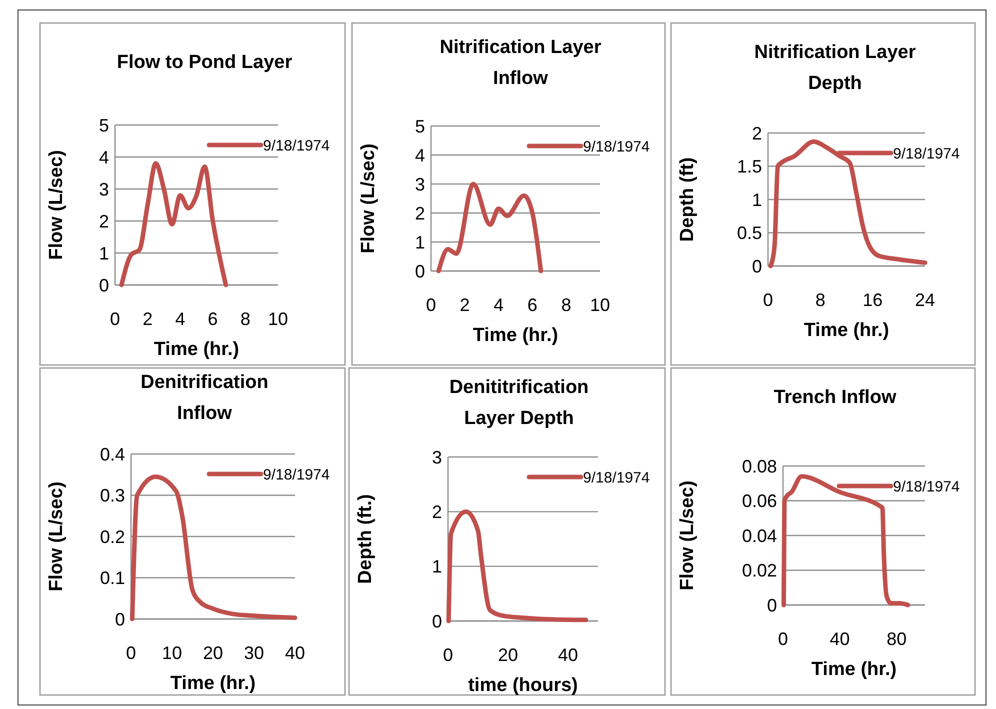 Image resolution: width=996 pixels, height=709 pixels. Describe the element at coordinates (749, 233) in the screenshot. I see `y-tick-label: 0.5` at that location.